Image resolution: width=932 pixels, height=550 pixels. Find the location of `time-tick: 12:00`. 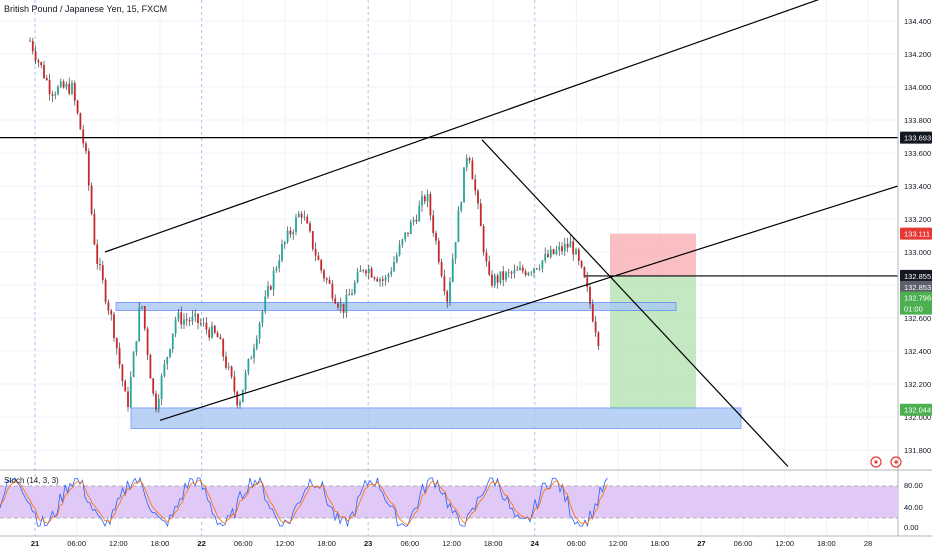

time-tick: 12:00 is located at coordinates (118, 543).